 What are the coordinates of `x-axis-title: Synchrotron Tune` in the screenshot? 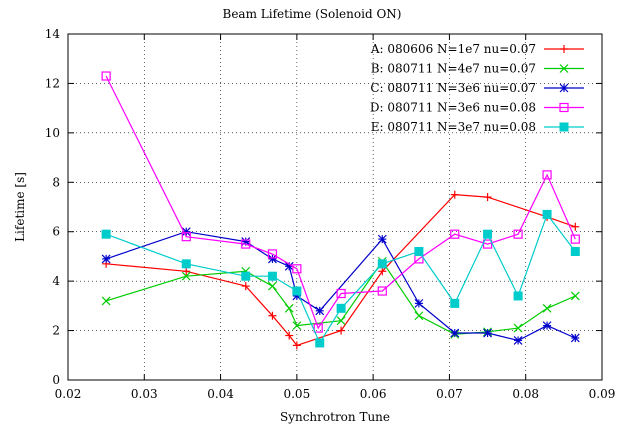 It's located at (335, 417).